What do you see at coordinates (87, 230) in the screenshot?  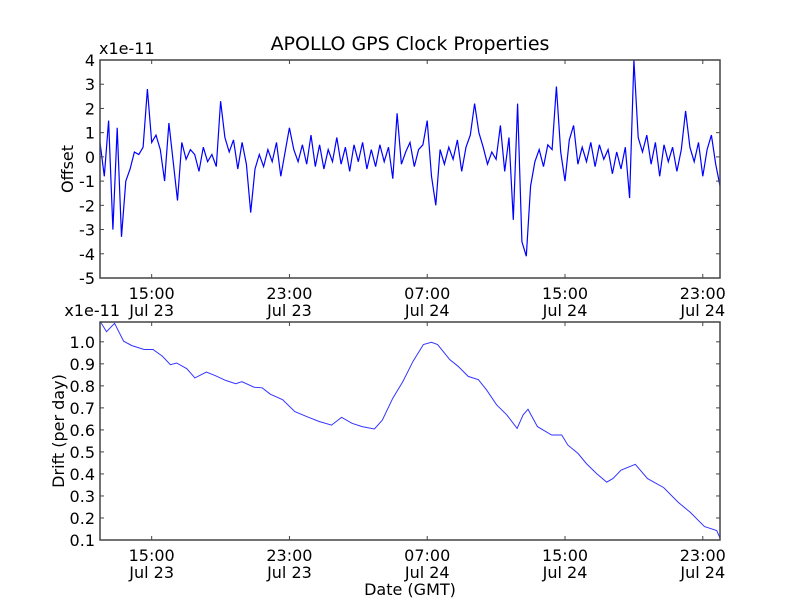 I see `y-tick-label: -3` at bounding box center [87, 230].